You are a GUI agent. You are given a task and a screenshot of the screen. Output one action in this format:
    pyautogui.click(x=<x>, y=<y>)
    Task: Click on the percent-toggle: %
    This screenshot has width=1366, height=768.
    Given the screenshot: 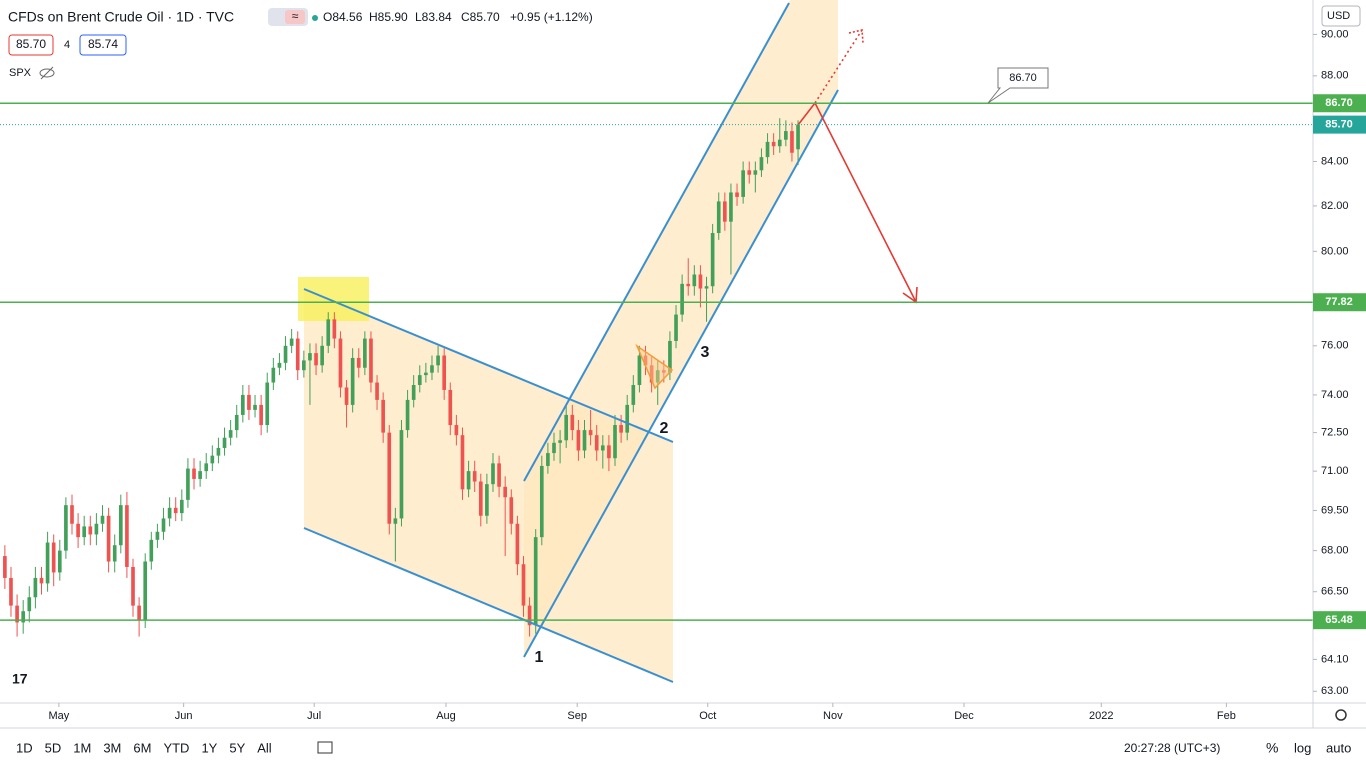 What is the action you would take?
    pyautogui.click(x=1272, y=748)
    